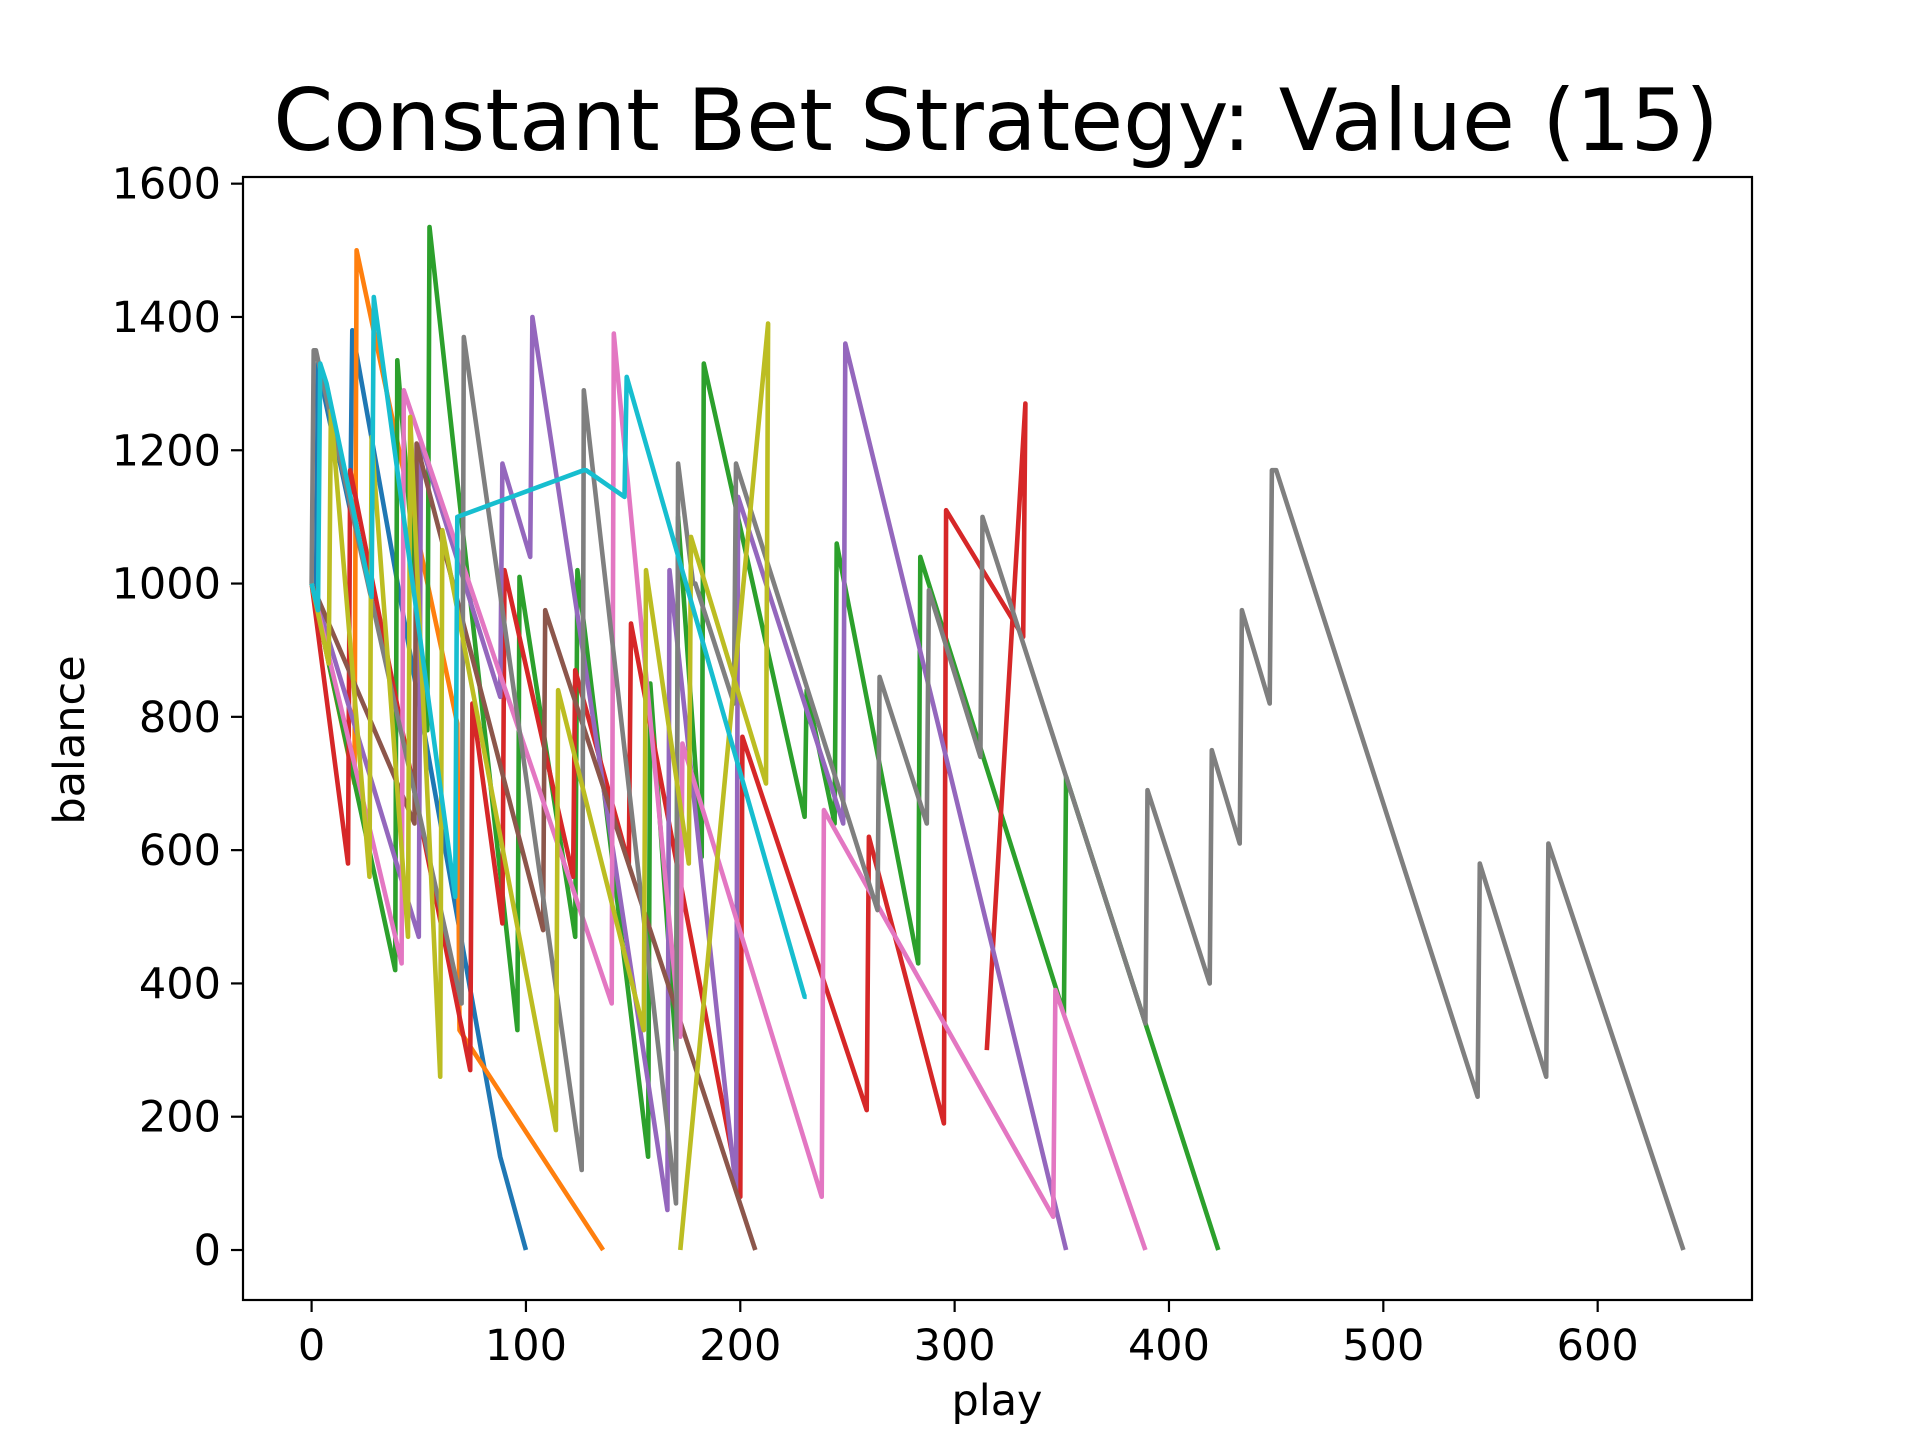  What do you see at coordinates (955, 1346) in the screenshot?
I see `x-tick-label: 300` at bounding box center [955, 1346].